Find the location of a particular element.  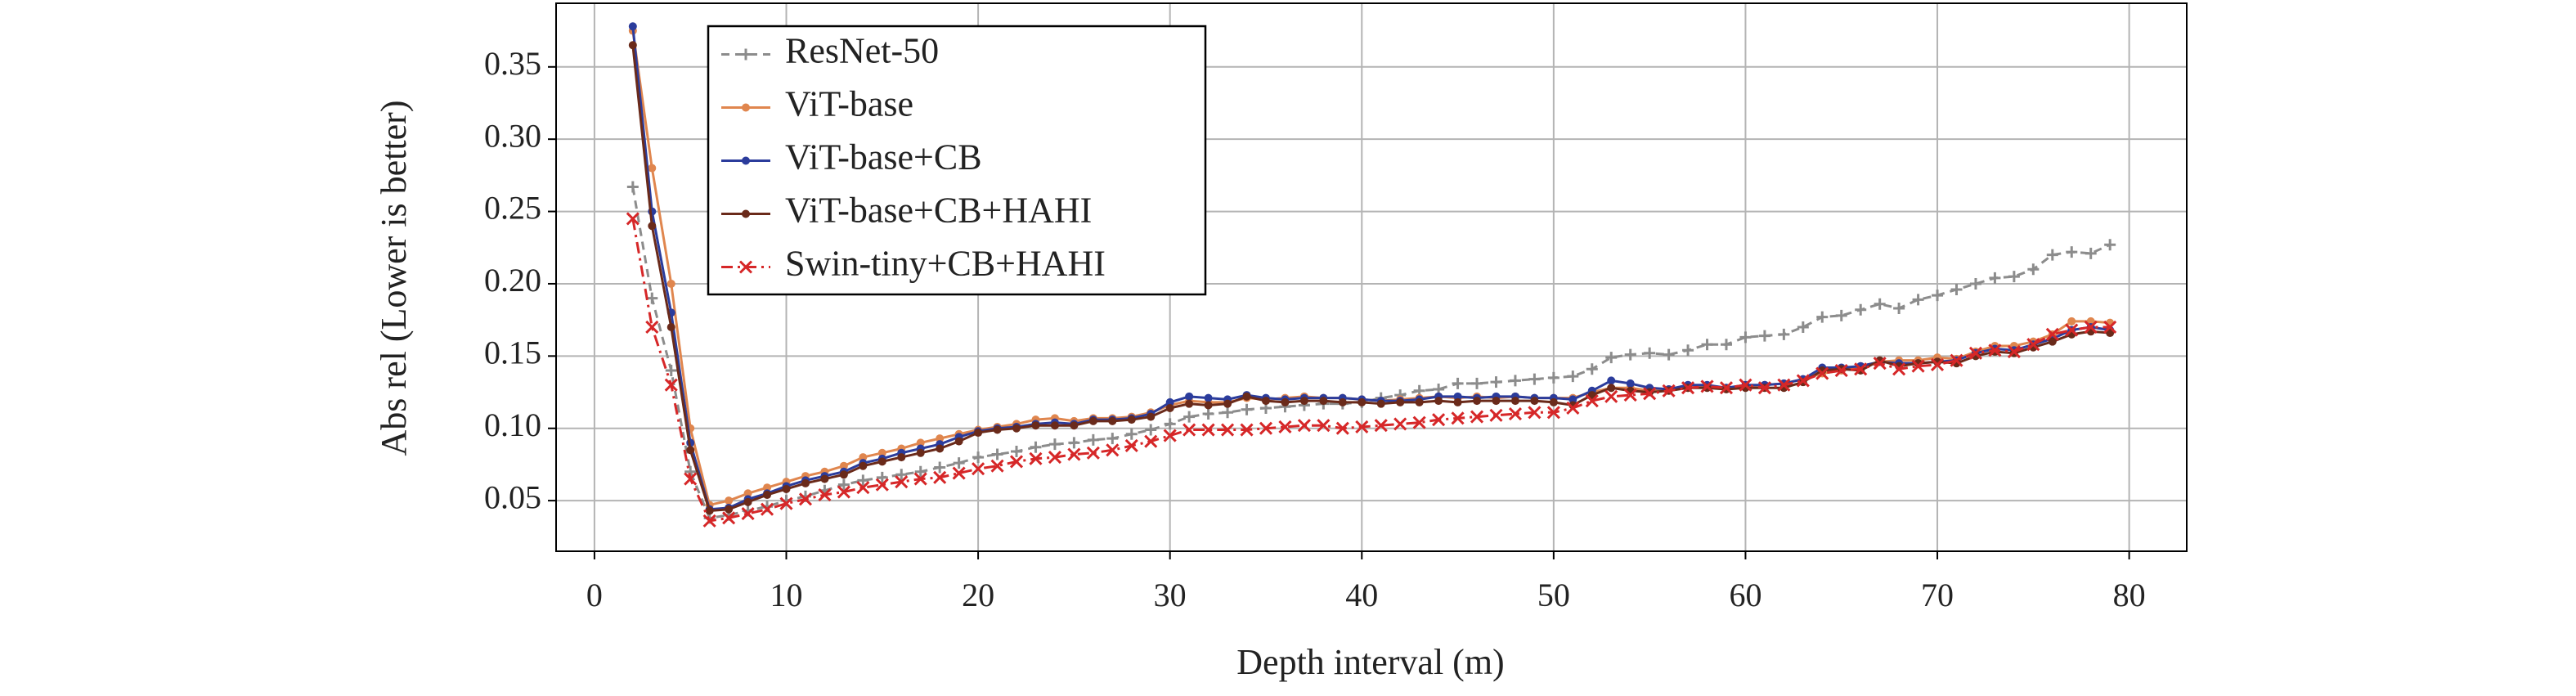

x-tick-label: 60 is located at coordinates (1745, 595).